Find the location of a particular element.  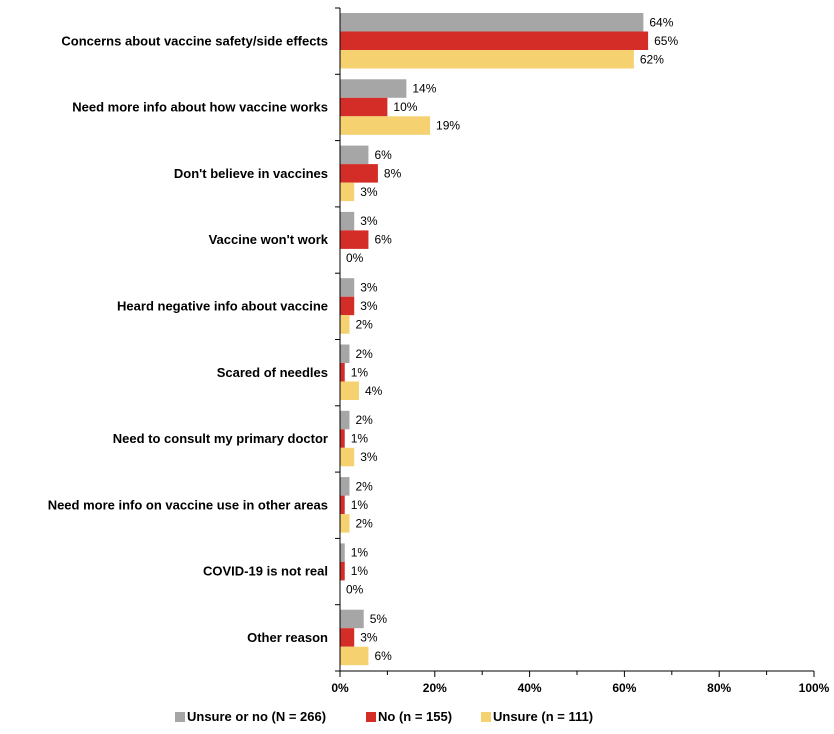

category-label: Vaccine won't work is located at coordinates (269, 239).